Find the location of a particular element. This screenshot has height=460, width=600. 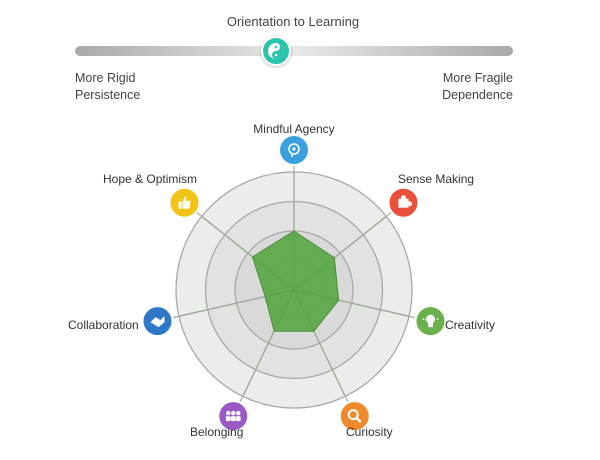

people-icon is located at coordinates (233, 416).